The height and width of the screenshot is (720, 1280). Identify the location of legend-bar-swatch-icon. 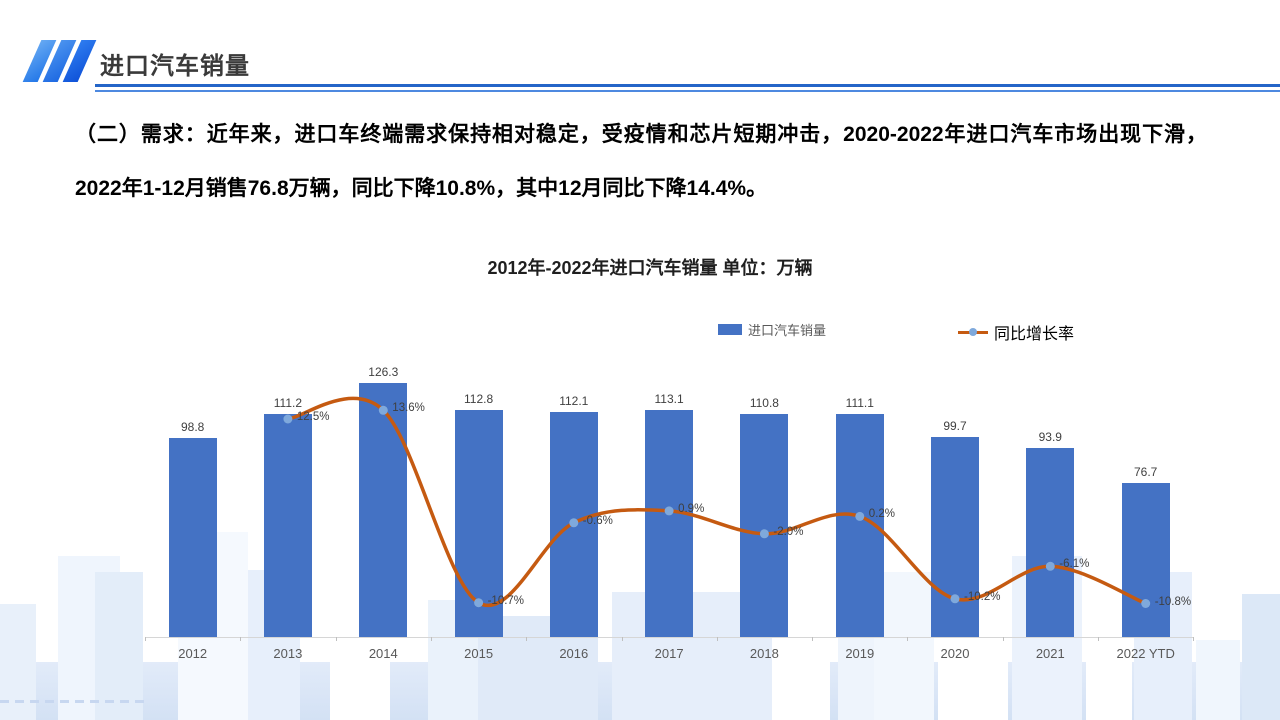
(730, 329).